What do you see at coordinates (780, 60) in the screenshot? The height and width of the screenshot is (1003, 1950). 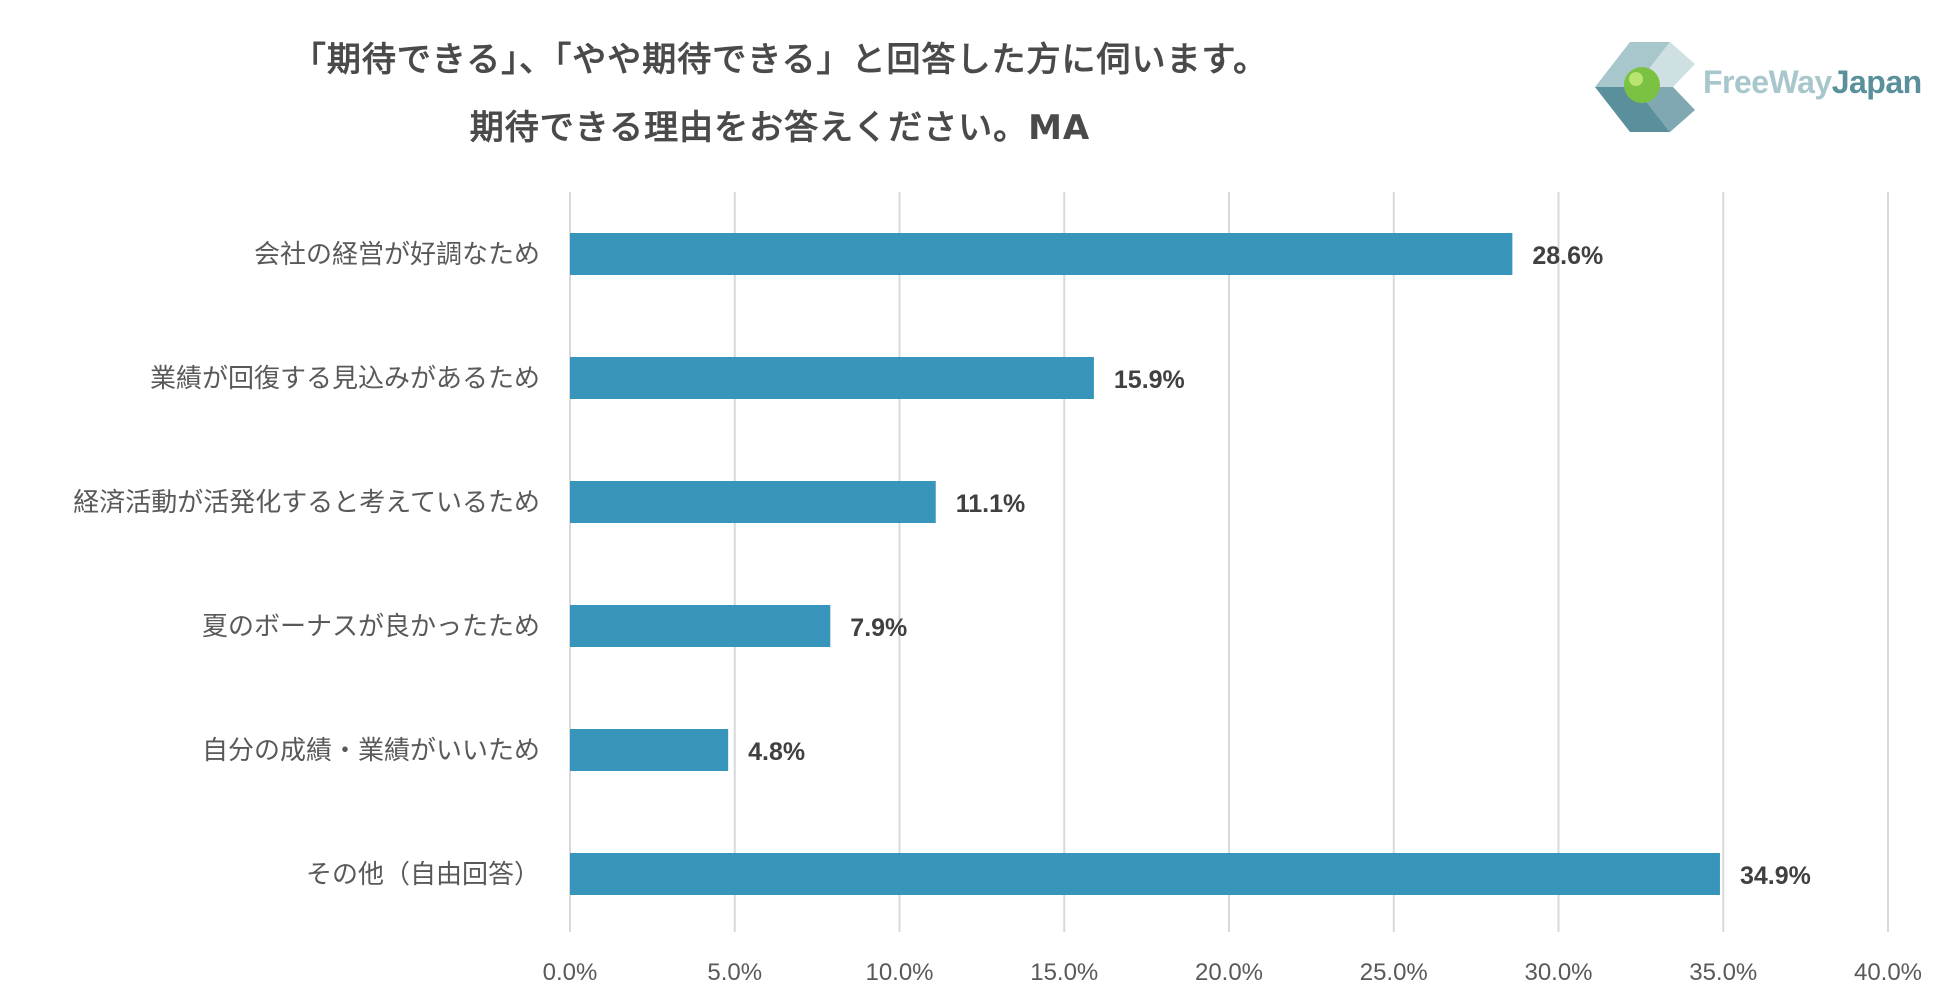 I see `chart-title-line-1: 「期待できる」、「やや期待できる」と回答した方に伺います。` at bounding box center [780, 60].